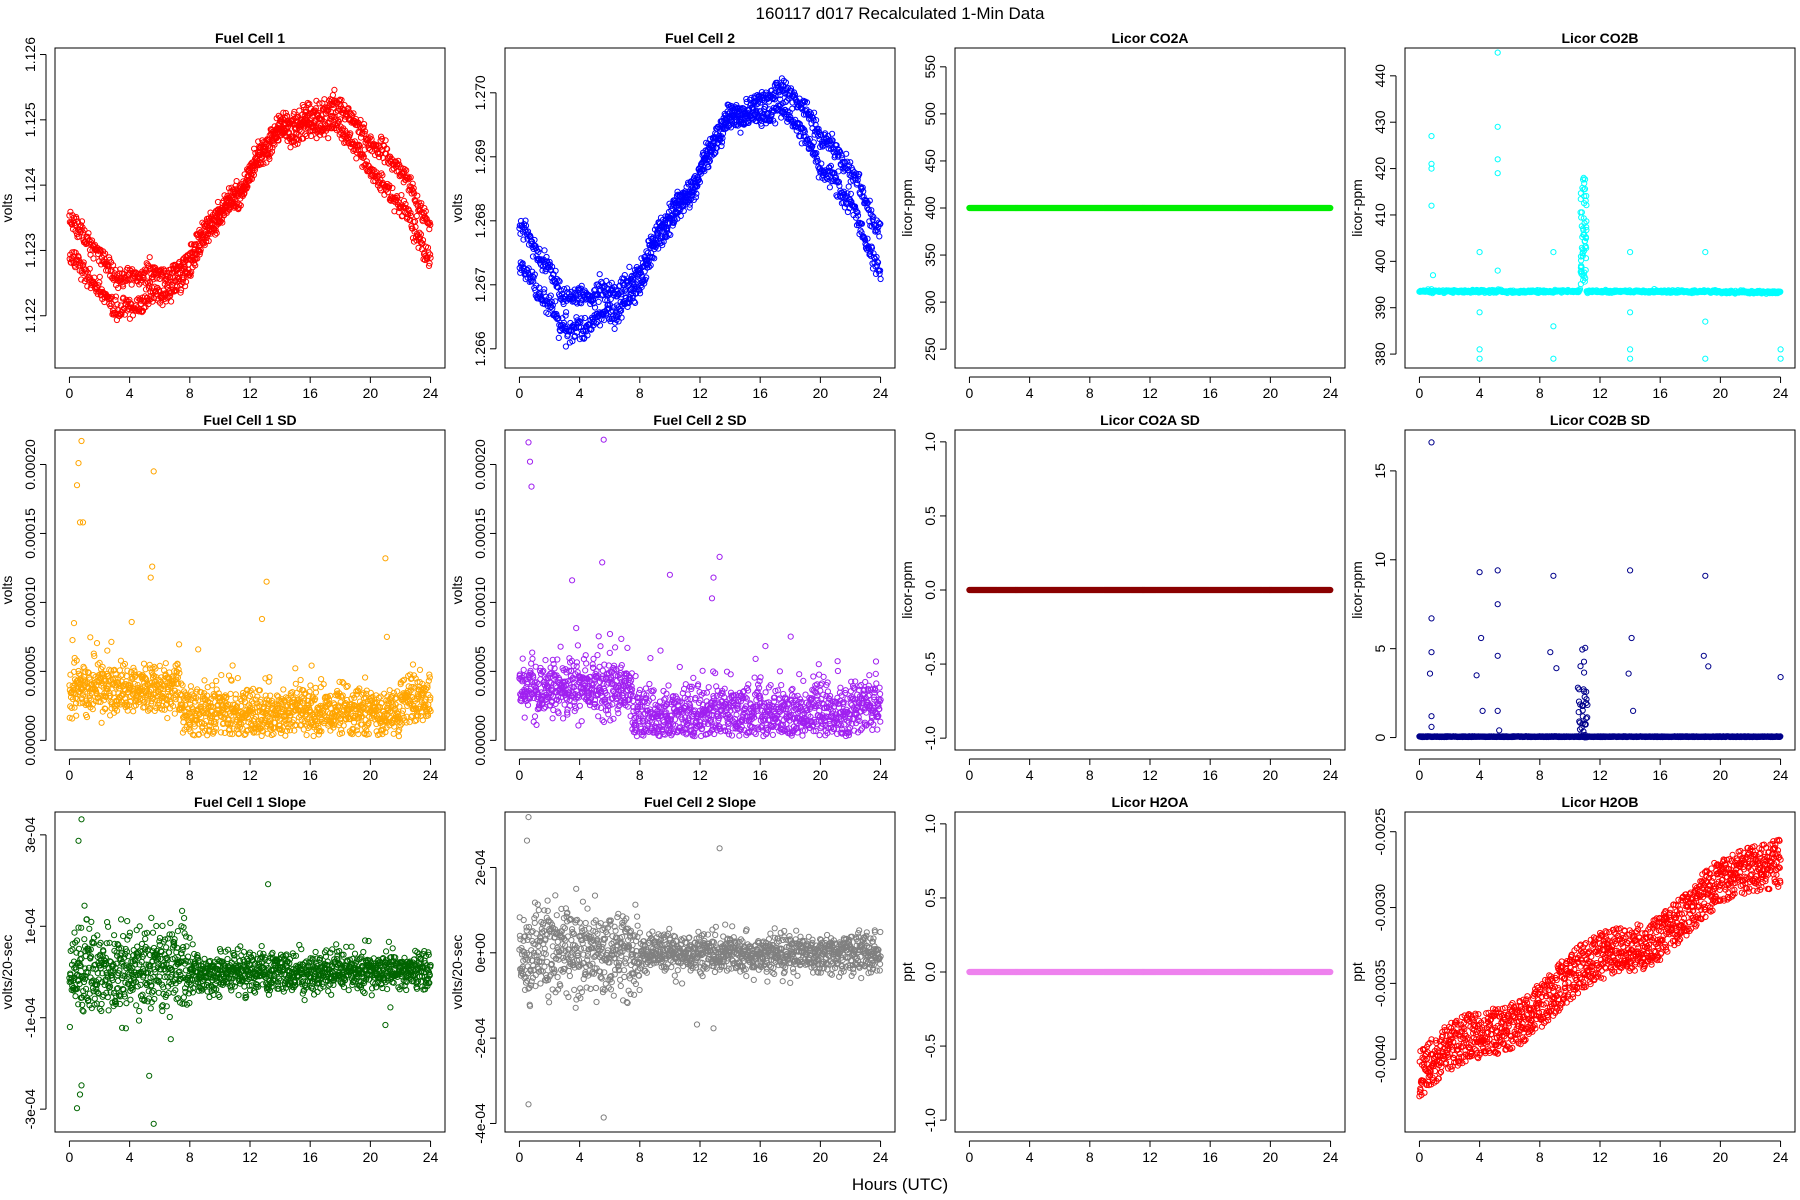 The image size is (1800, 1200). Describe the element at coordinates (930, 349) in the screenshot. I see `y-tick-label: 250` at that location.